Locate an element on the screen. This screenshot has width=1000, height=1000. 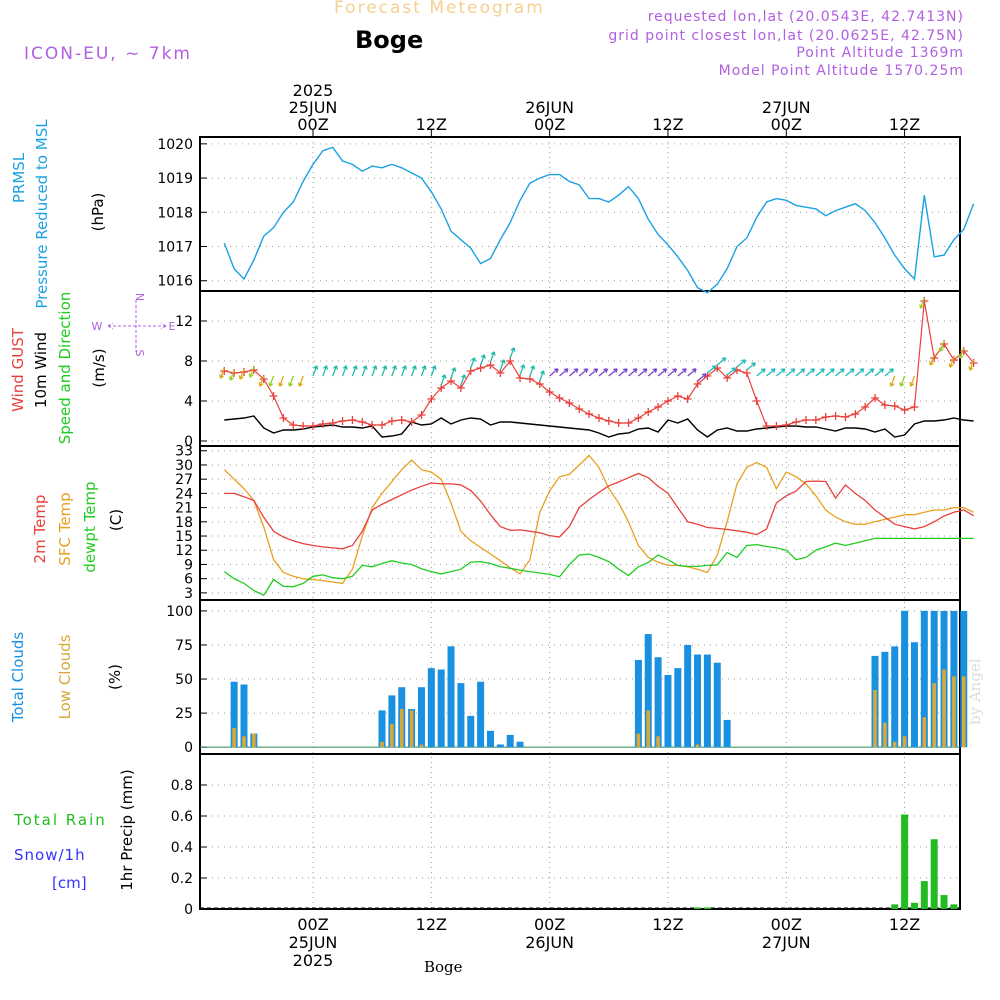
wind10m-label: 10m Wind is located at coordinates (41, 370).